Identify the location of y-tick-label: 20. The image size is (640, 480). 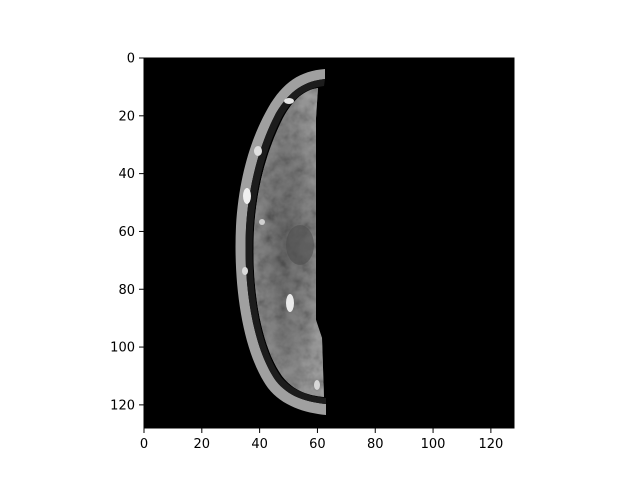
(126, 116).